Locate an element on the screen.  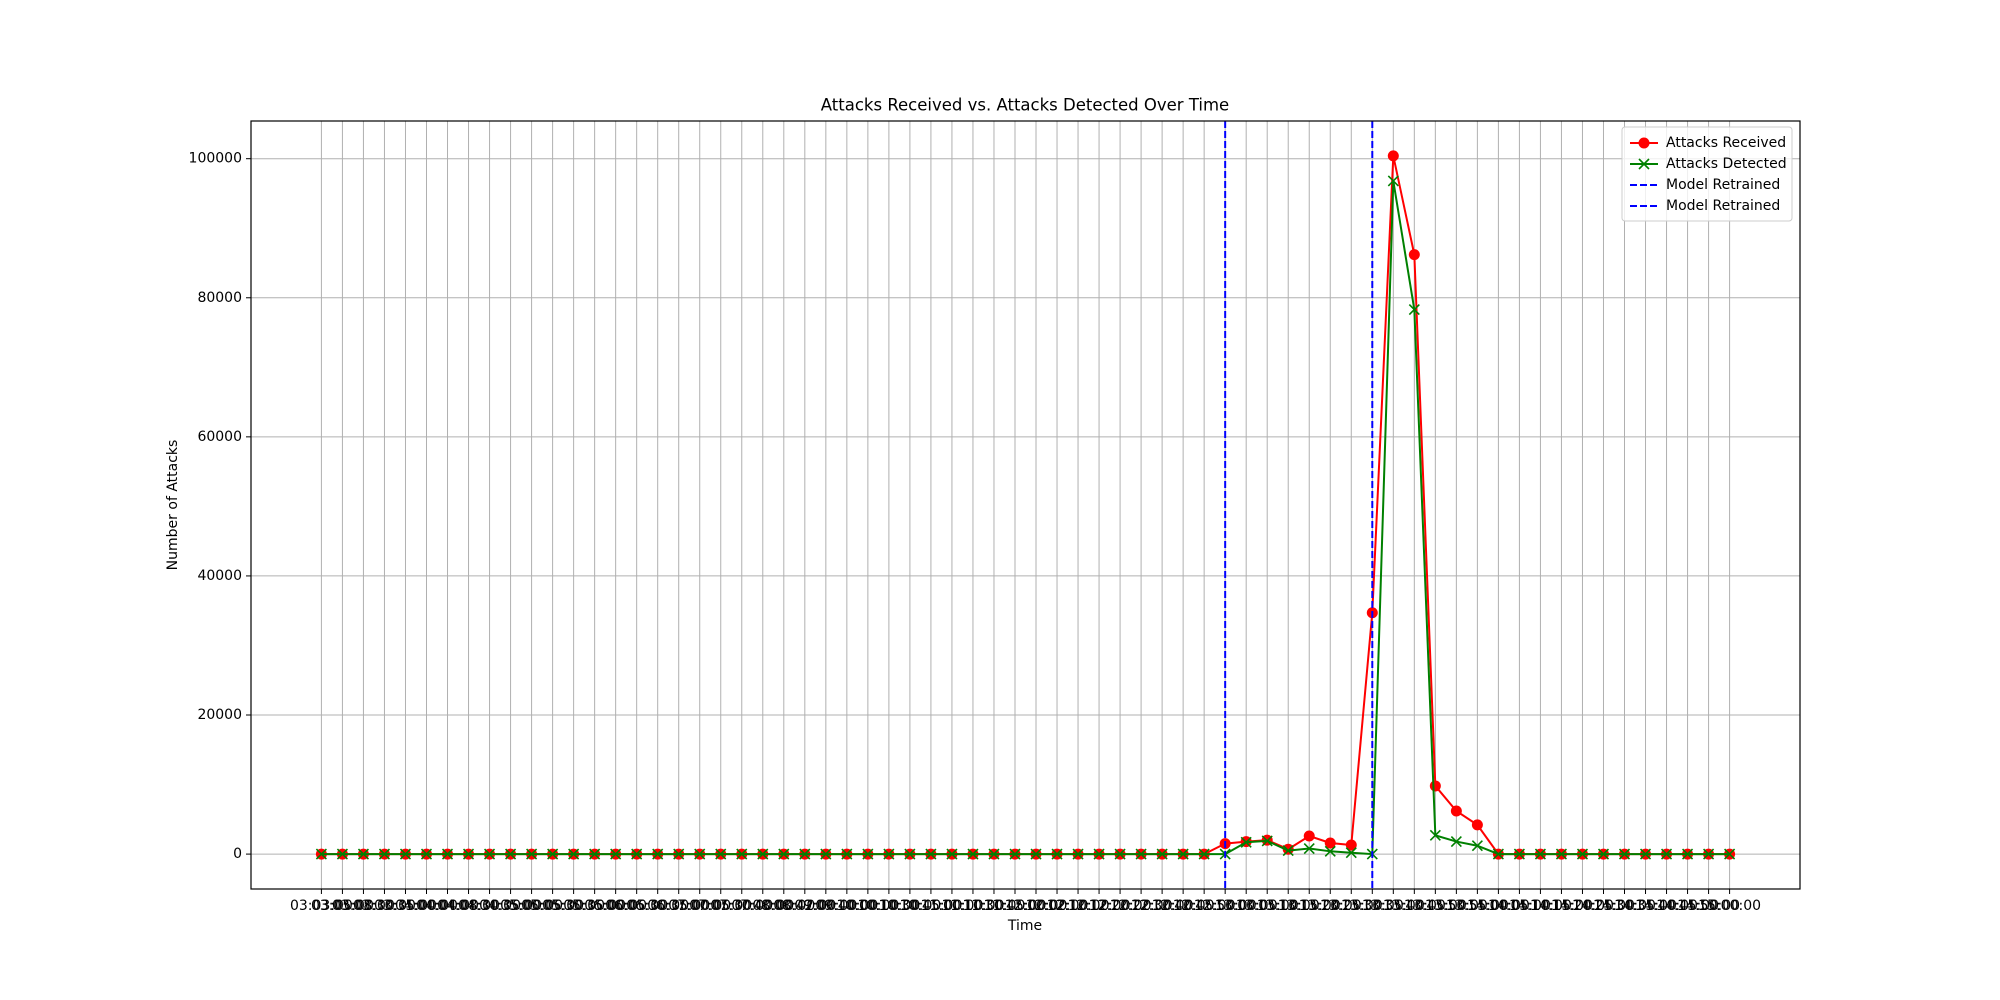
x-tick-label: 06:30:00 is located at coordinates (657, 906).